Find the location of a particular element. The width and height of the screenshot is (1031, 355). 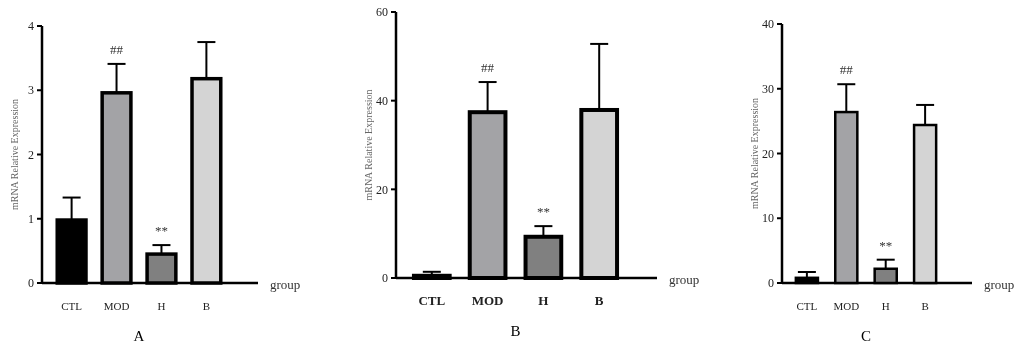

y-tick-label: 60 is located at coordinates (382, 12).